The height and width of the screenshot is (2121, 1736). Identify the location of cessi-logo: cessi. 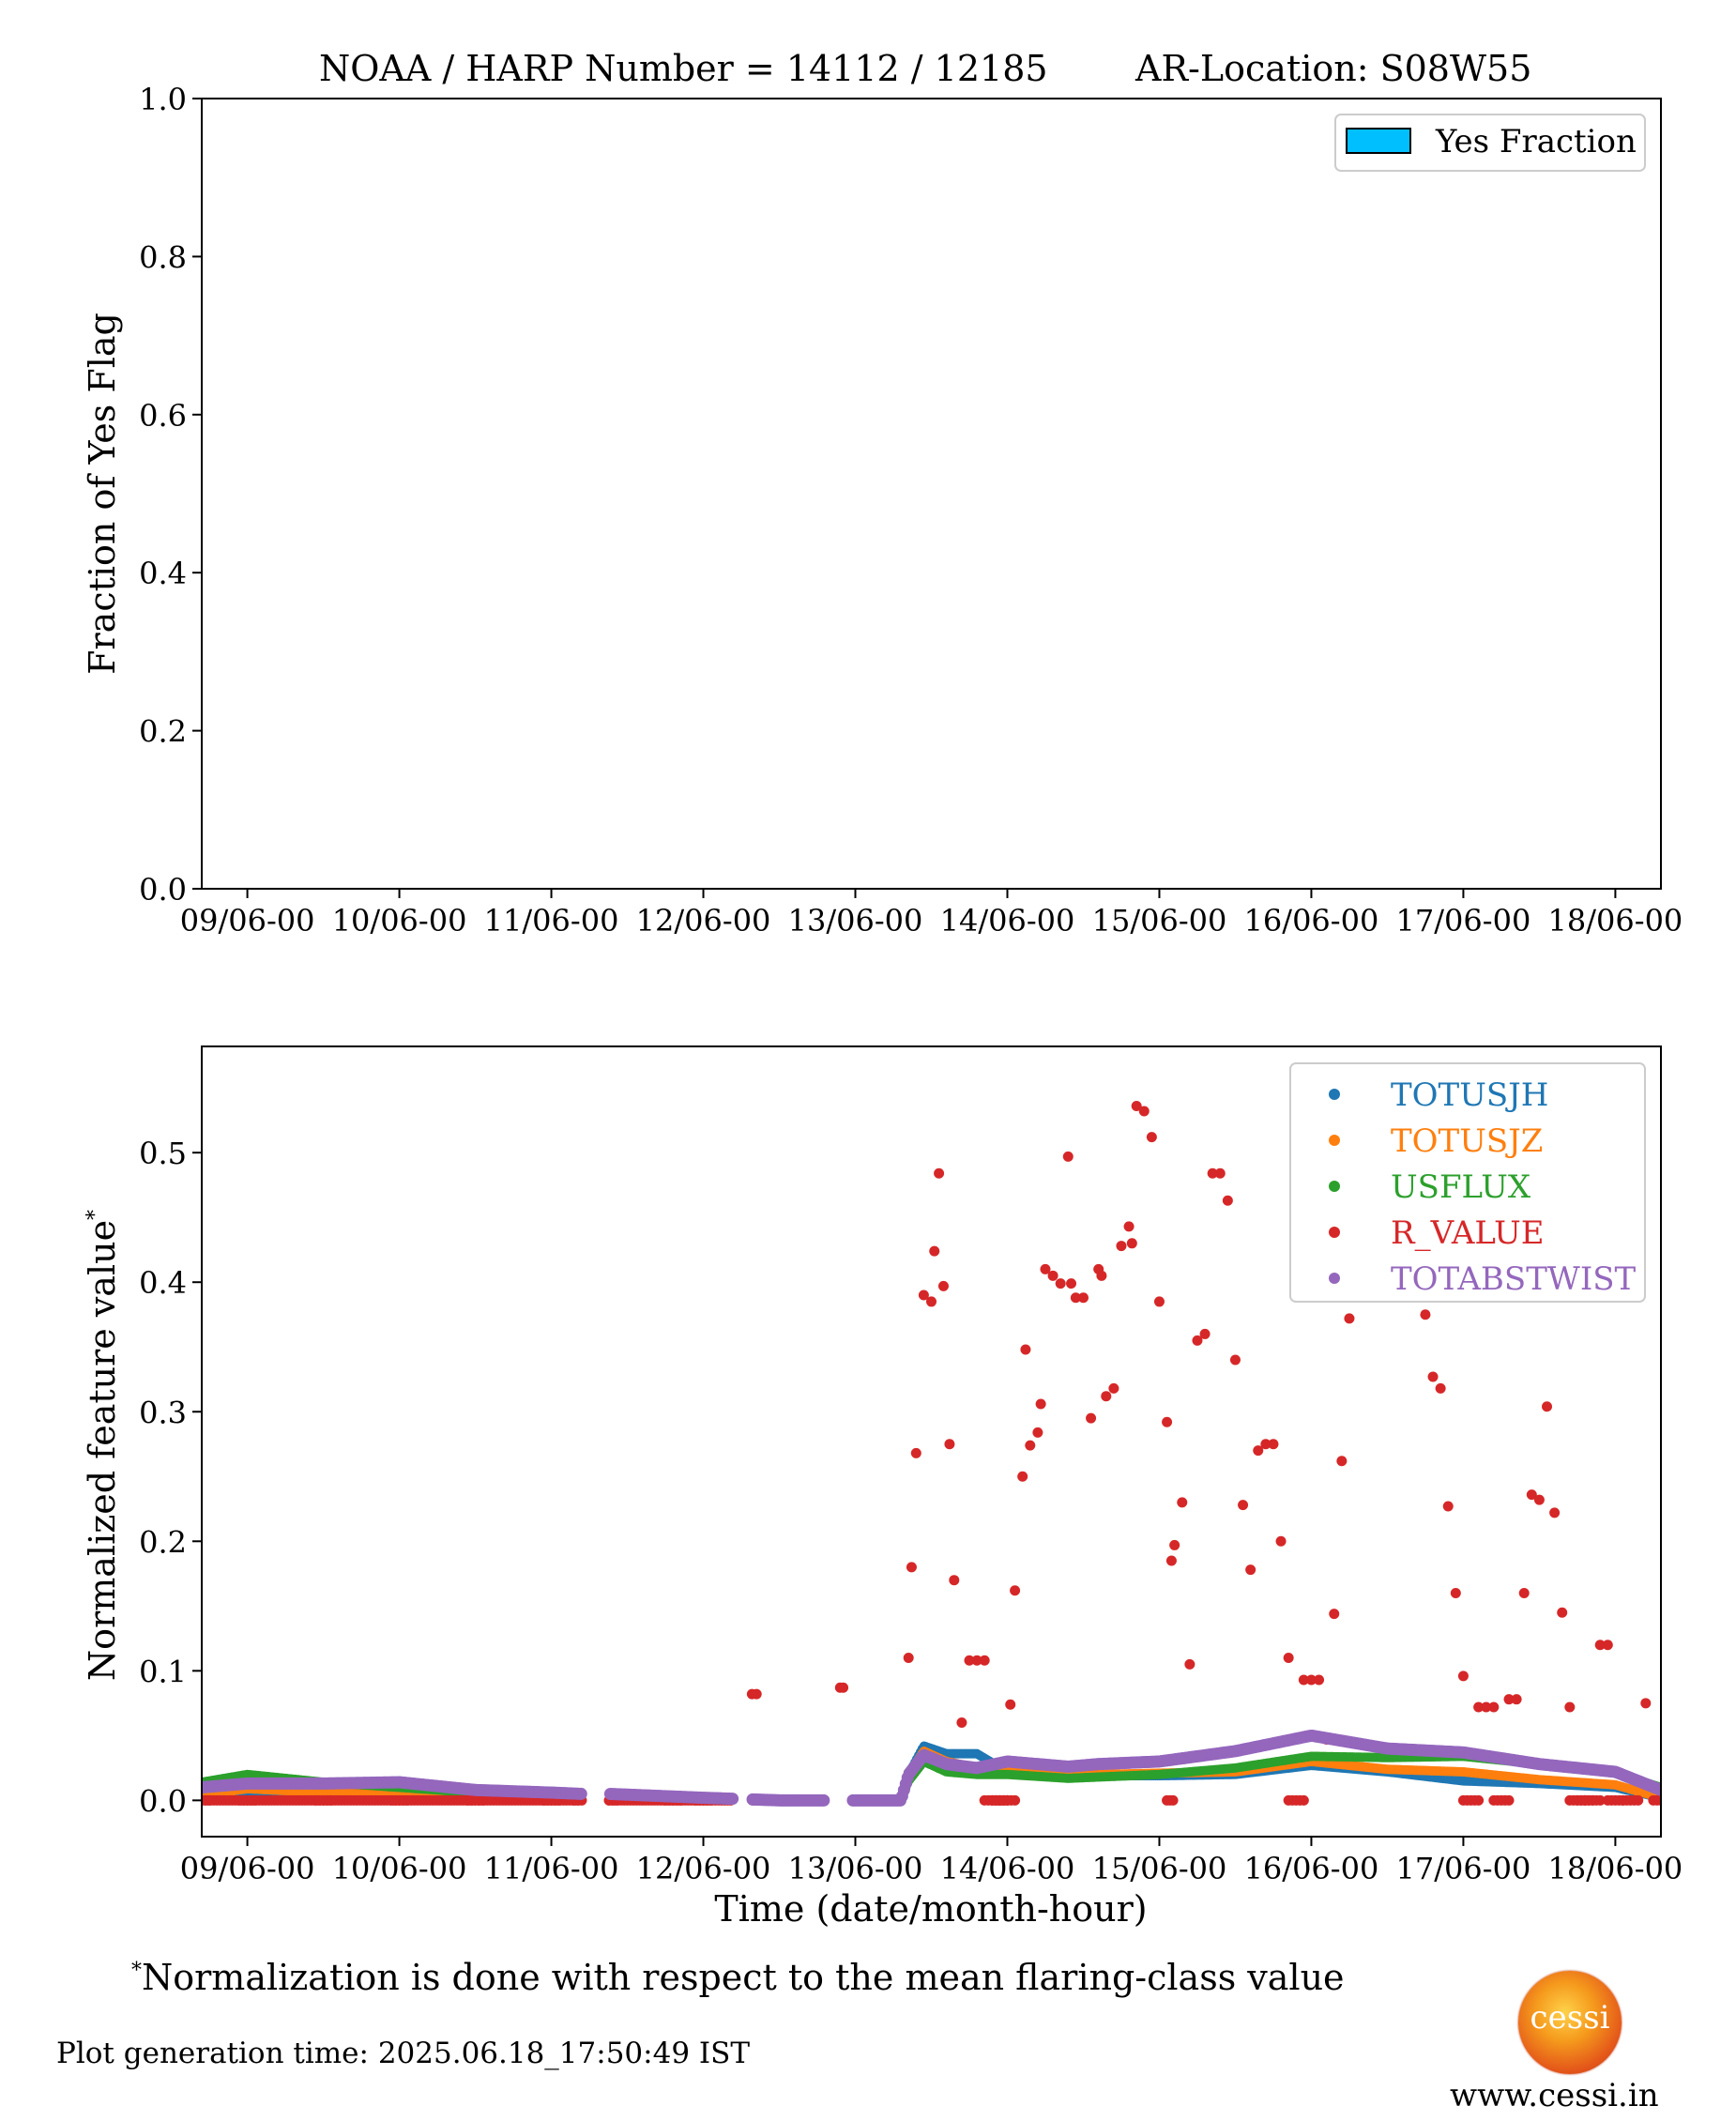
(1570, 2023).